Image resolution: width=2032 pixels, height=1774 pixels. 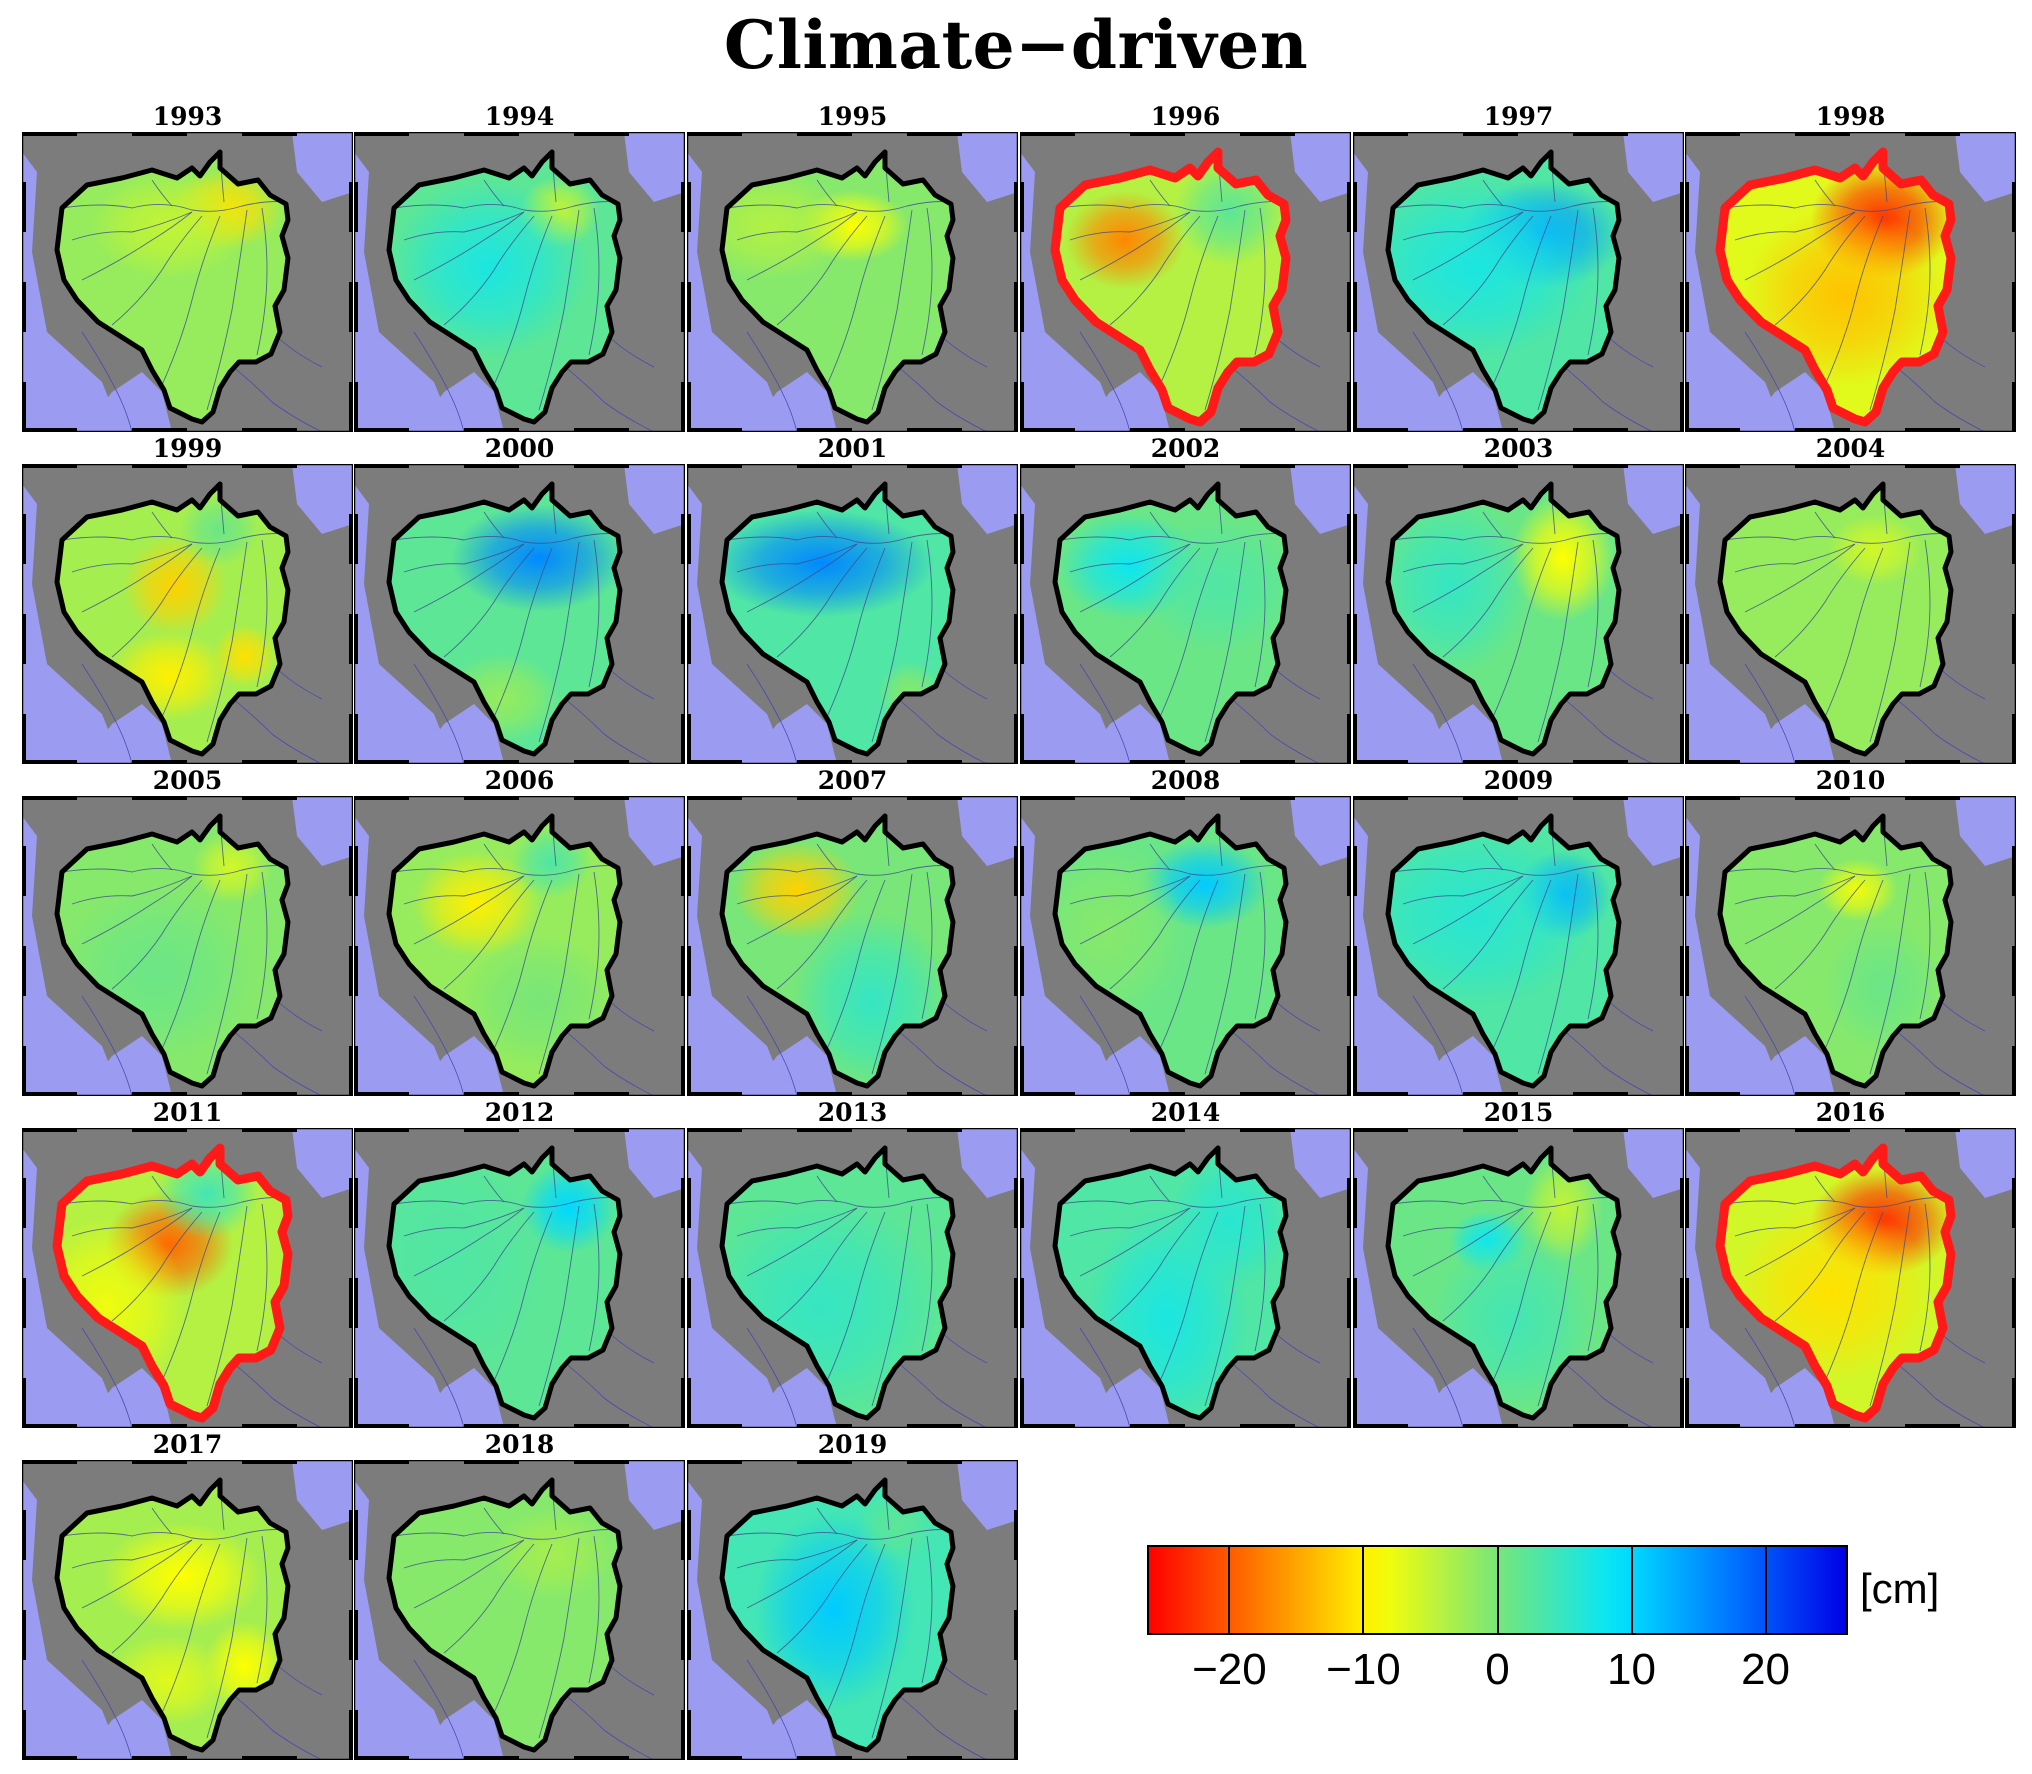 What do you see at coordinates (519, 780) in the screenshot?
I see `panel-year-label: 2006` at bounding box center [519, 780].